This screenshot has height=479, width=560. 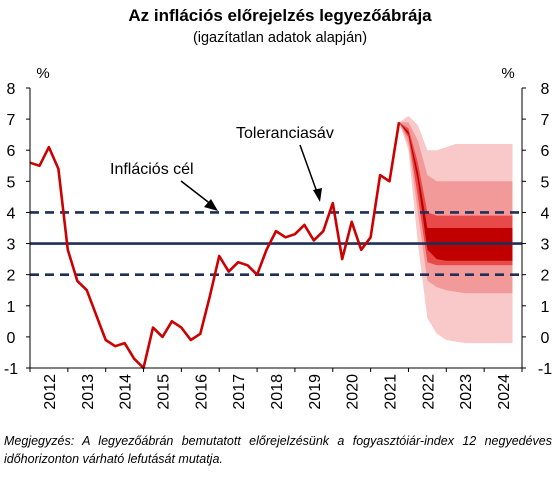 I want to click on y-tick-label-left: 6, so click(x=11, y=151).